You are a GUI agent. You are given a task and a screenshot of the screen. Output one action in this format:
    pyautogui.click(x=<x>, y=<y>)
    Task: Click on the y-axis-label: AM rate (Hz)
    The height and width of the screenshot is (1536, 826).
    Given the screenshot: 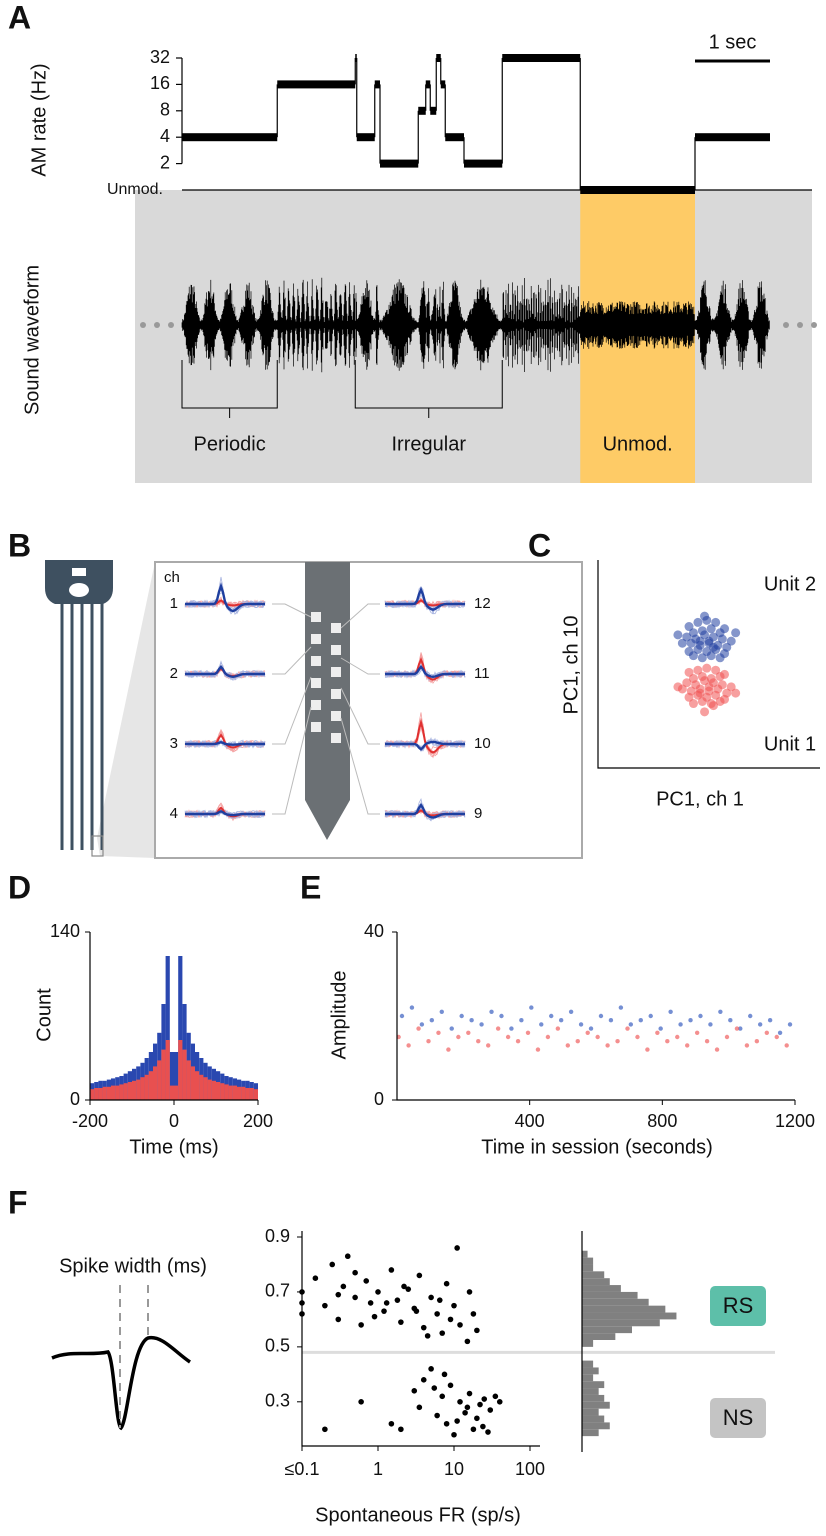 What is the action you would take?
    pyautogui.click(x=39, y=119)
    